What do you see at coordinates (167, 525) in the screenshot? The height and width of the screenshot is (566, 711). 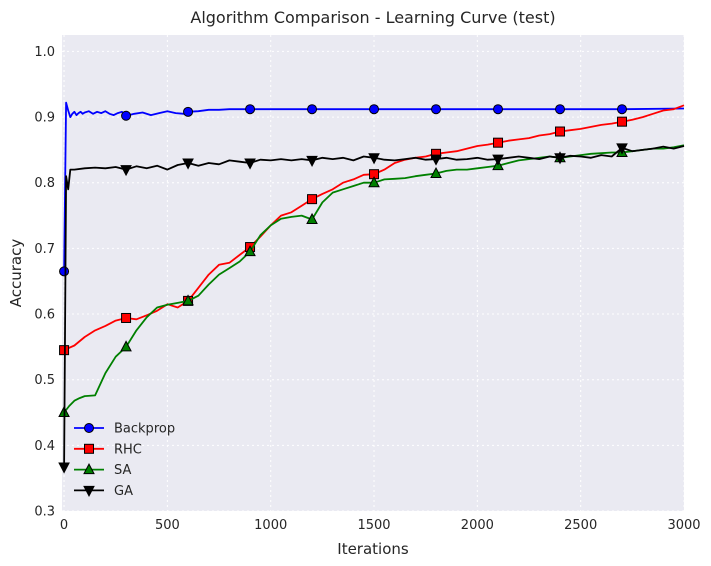 I see `x-tick-label: 500` at bounding box center [167, 525].